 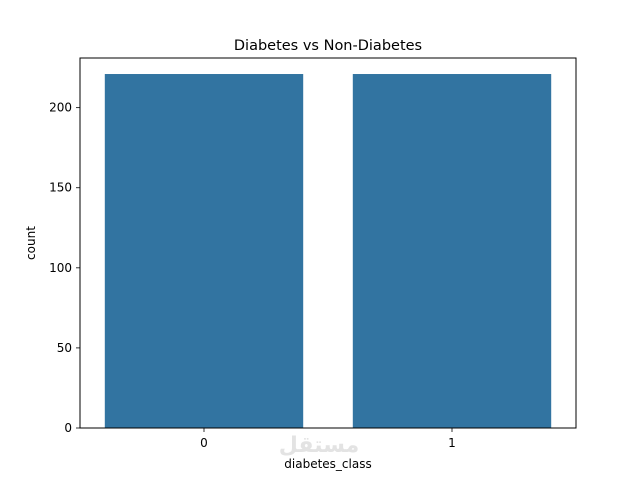 I want to click on y-tick-label: 150, so click(x=60, y=188).